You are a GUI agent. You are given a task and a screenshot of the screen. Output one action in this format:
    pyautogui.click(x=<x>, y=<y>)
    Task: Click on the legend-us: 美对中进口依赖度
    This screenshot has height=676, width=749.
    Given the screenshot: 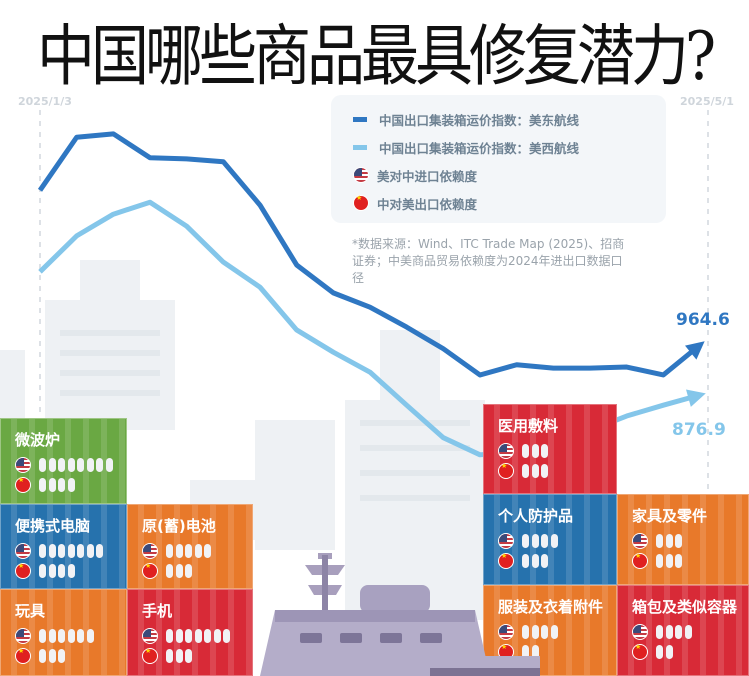 What is the action you would take?
    pyautogui.click(x=498, y=175)
    